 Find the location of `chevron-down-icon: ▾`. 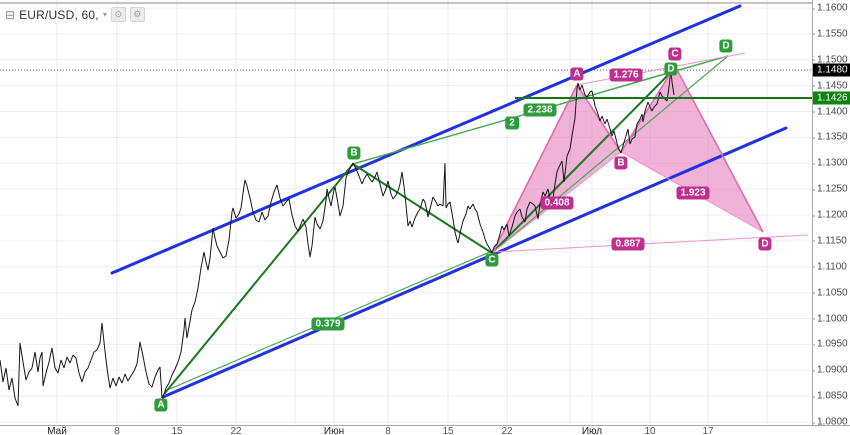

chevron-down-icon: ▾ is located at coordinates (104, 14).